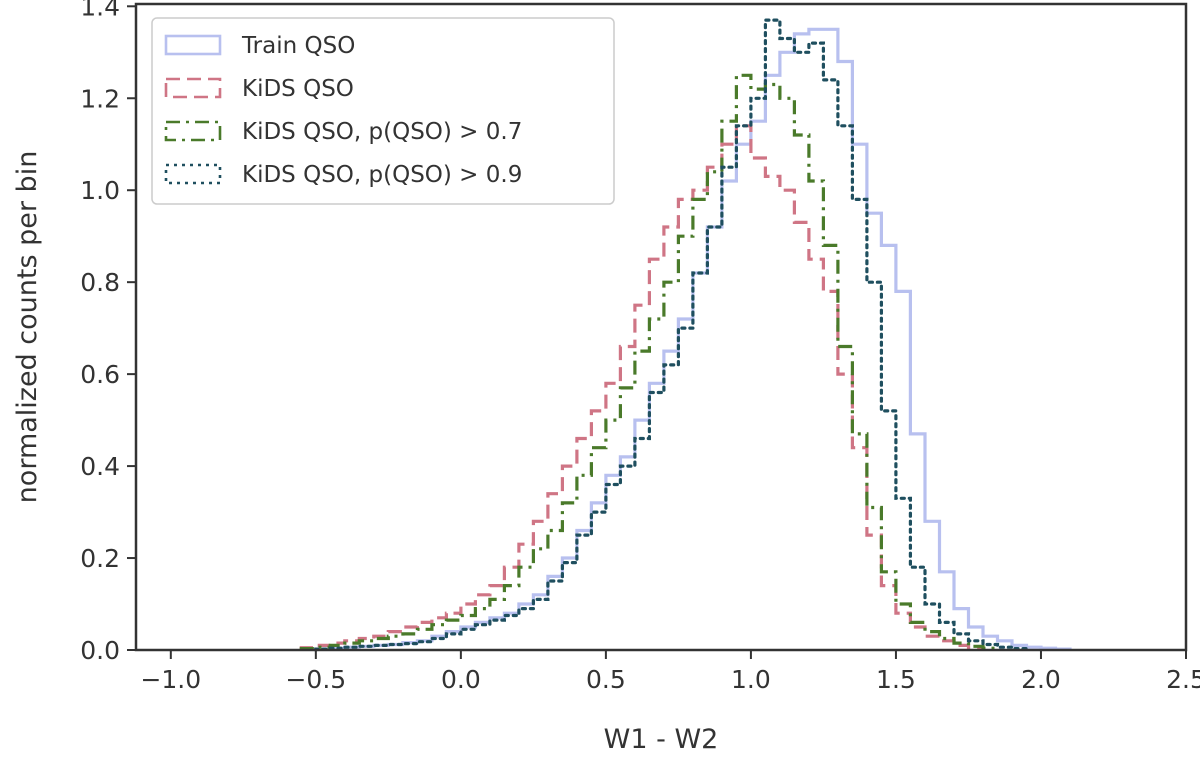 The image size is (1200, 758). What do you see at coordinates (100, 10) in the screenshot?
I see `y-tick-label: 1.4` at bounding box center [100, 10].